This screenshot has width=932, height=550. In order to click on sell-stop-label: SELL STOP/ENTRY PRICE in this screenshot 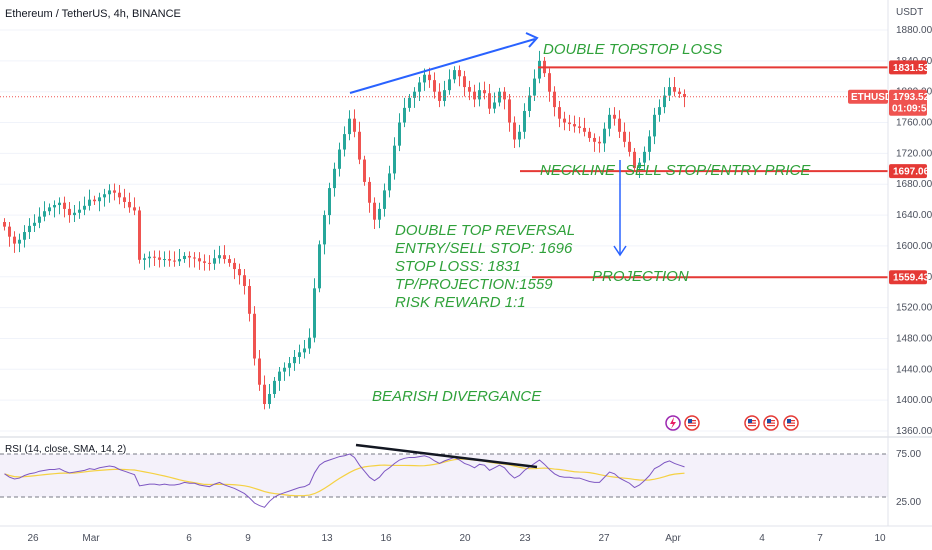, I will do `click(718, 170)`.